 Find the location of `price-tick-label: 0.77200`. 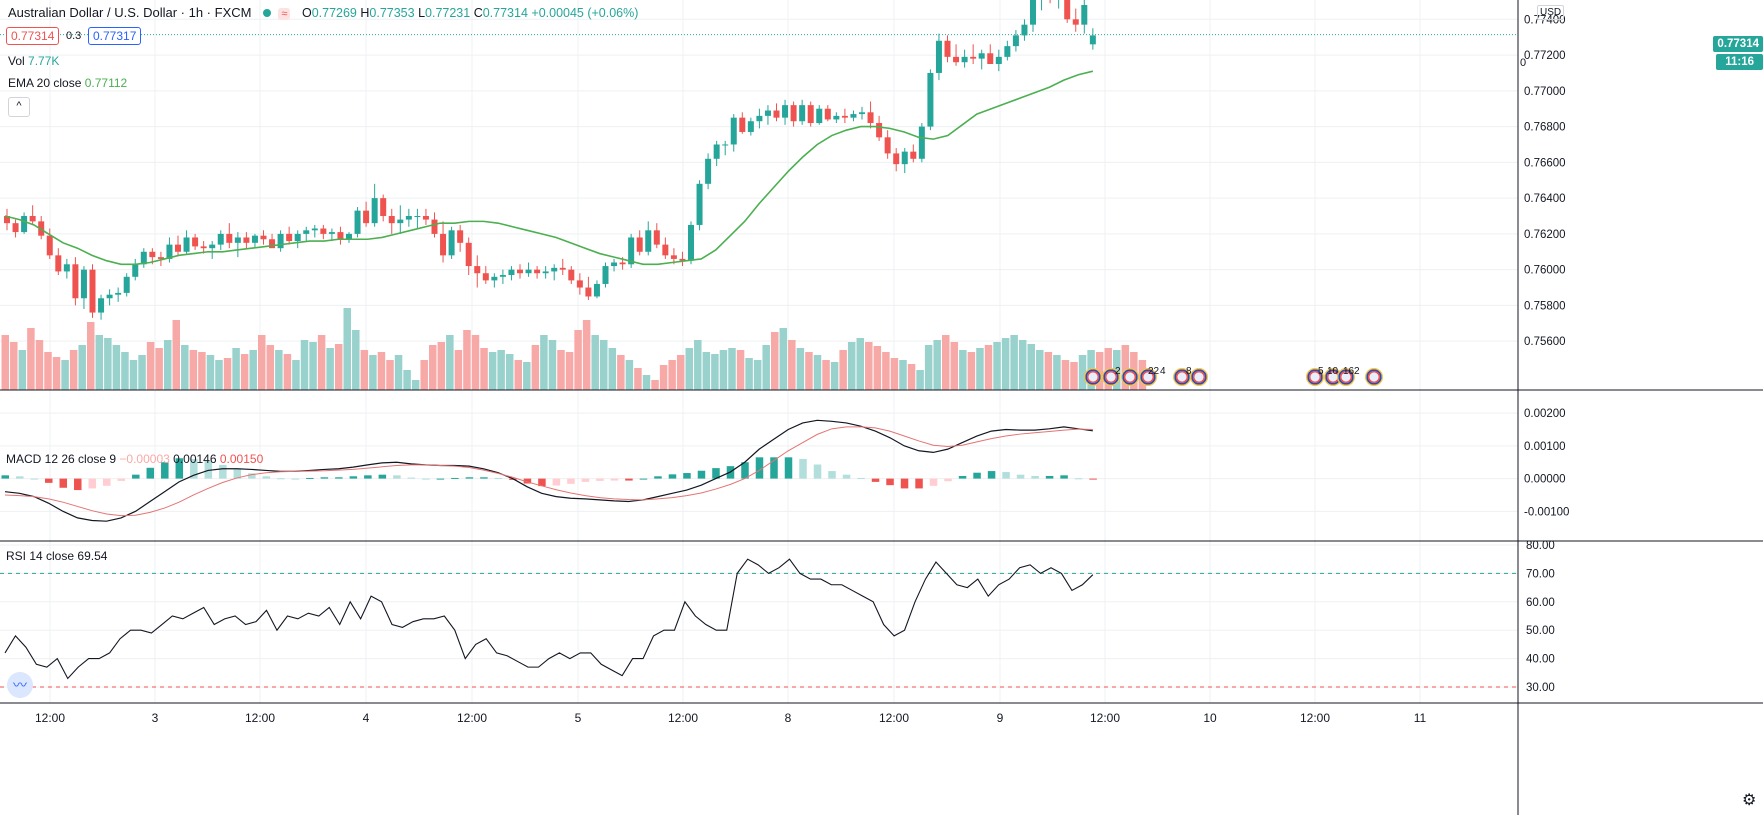

price-tick-label: 0.77200 is located at coordinates (1545, 56).